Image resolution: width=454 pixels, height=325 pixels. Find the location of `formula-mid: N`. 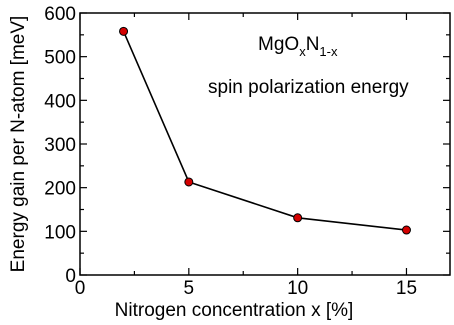

formula-mid: N is located at coordinates (313, 44).